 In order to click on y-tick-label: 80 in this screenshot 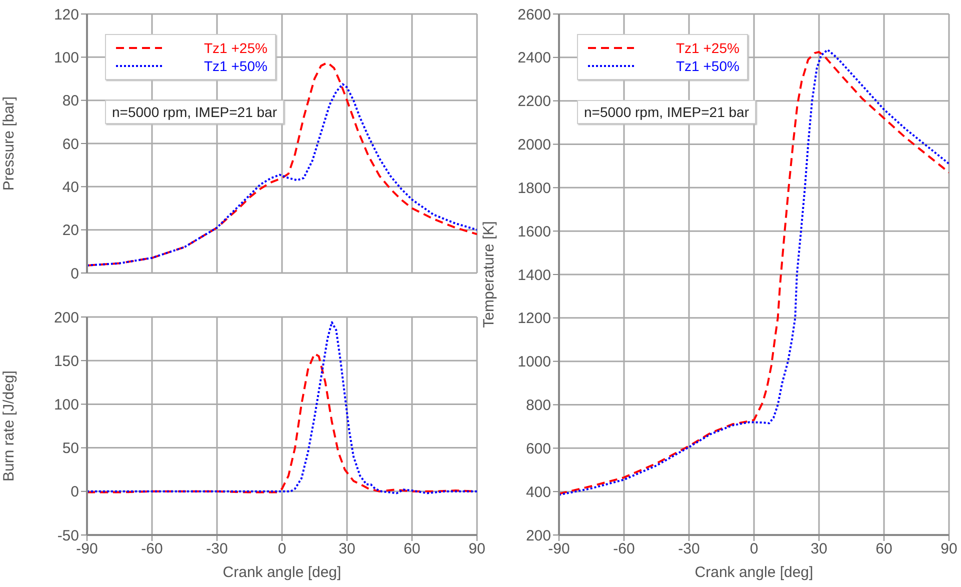, I will do `click(70, 101)`.